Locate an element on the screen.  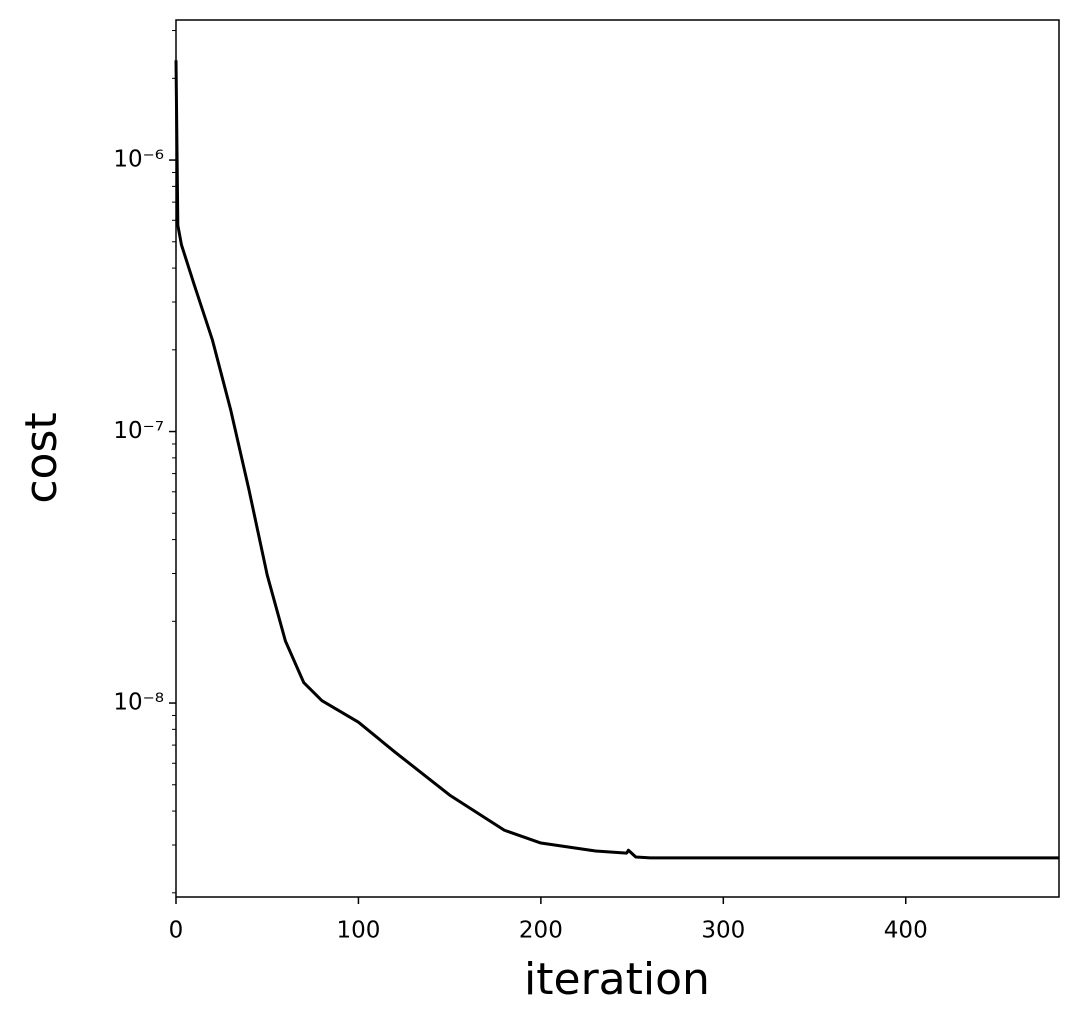
x-tick-label: 200 is located at coordinates (541, 931).